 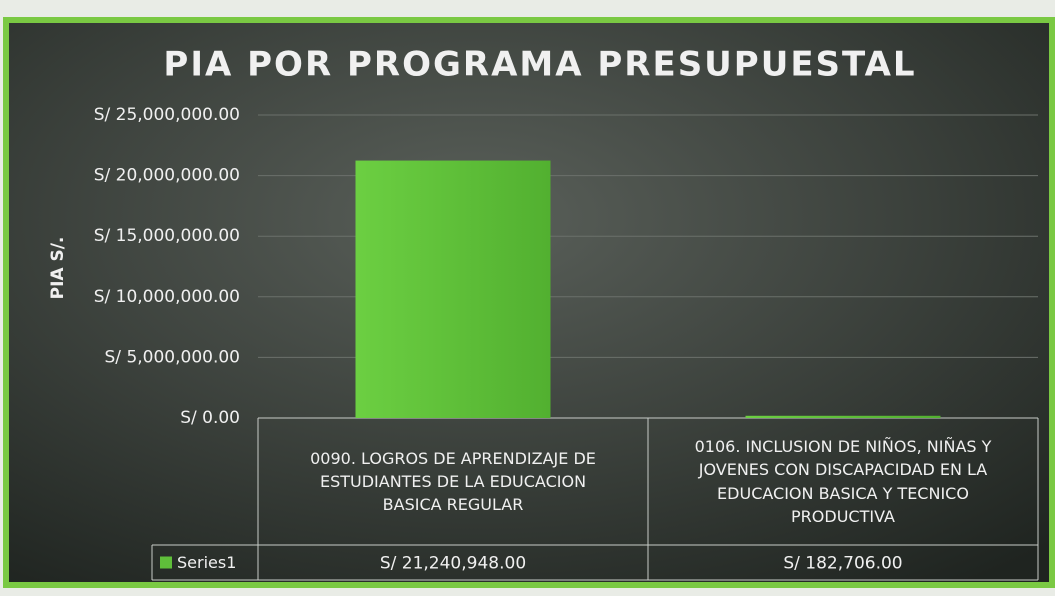 I want to click on legend-swatch, so click(x=166, y=562).